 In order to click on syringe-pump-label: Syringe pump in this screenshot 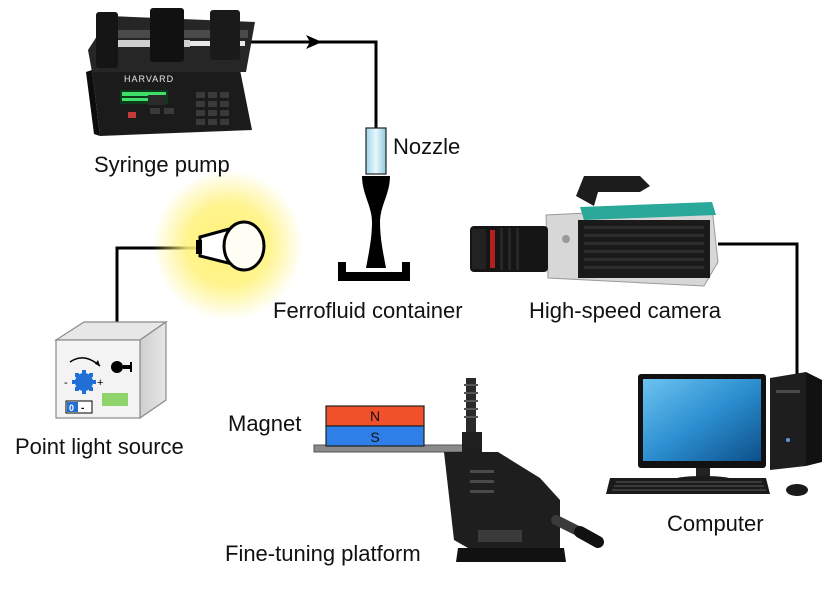, I will do `click(162, 164)`.